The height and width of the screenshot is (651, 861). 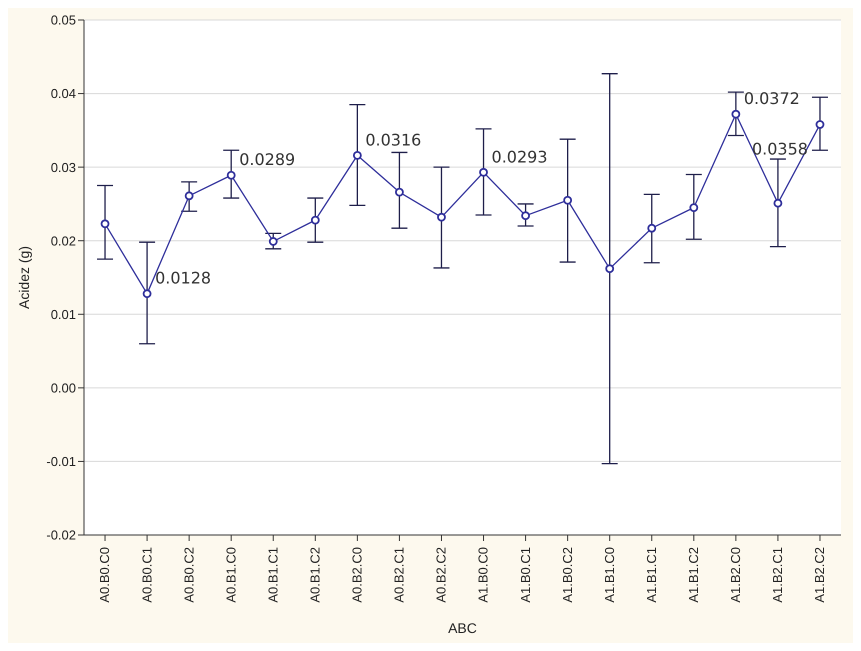 What do you see at coordinates (736, 575) in the screenshot?
I see `x-tick-label: A1.B2.C0` at bounding box center [736, 575].